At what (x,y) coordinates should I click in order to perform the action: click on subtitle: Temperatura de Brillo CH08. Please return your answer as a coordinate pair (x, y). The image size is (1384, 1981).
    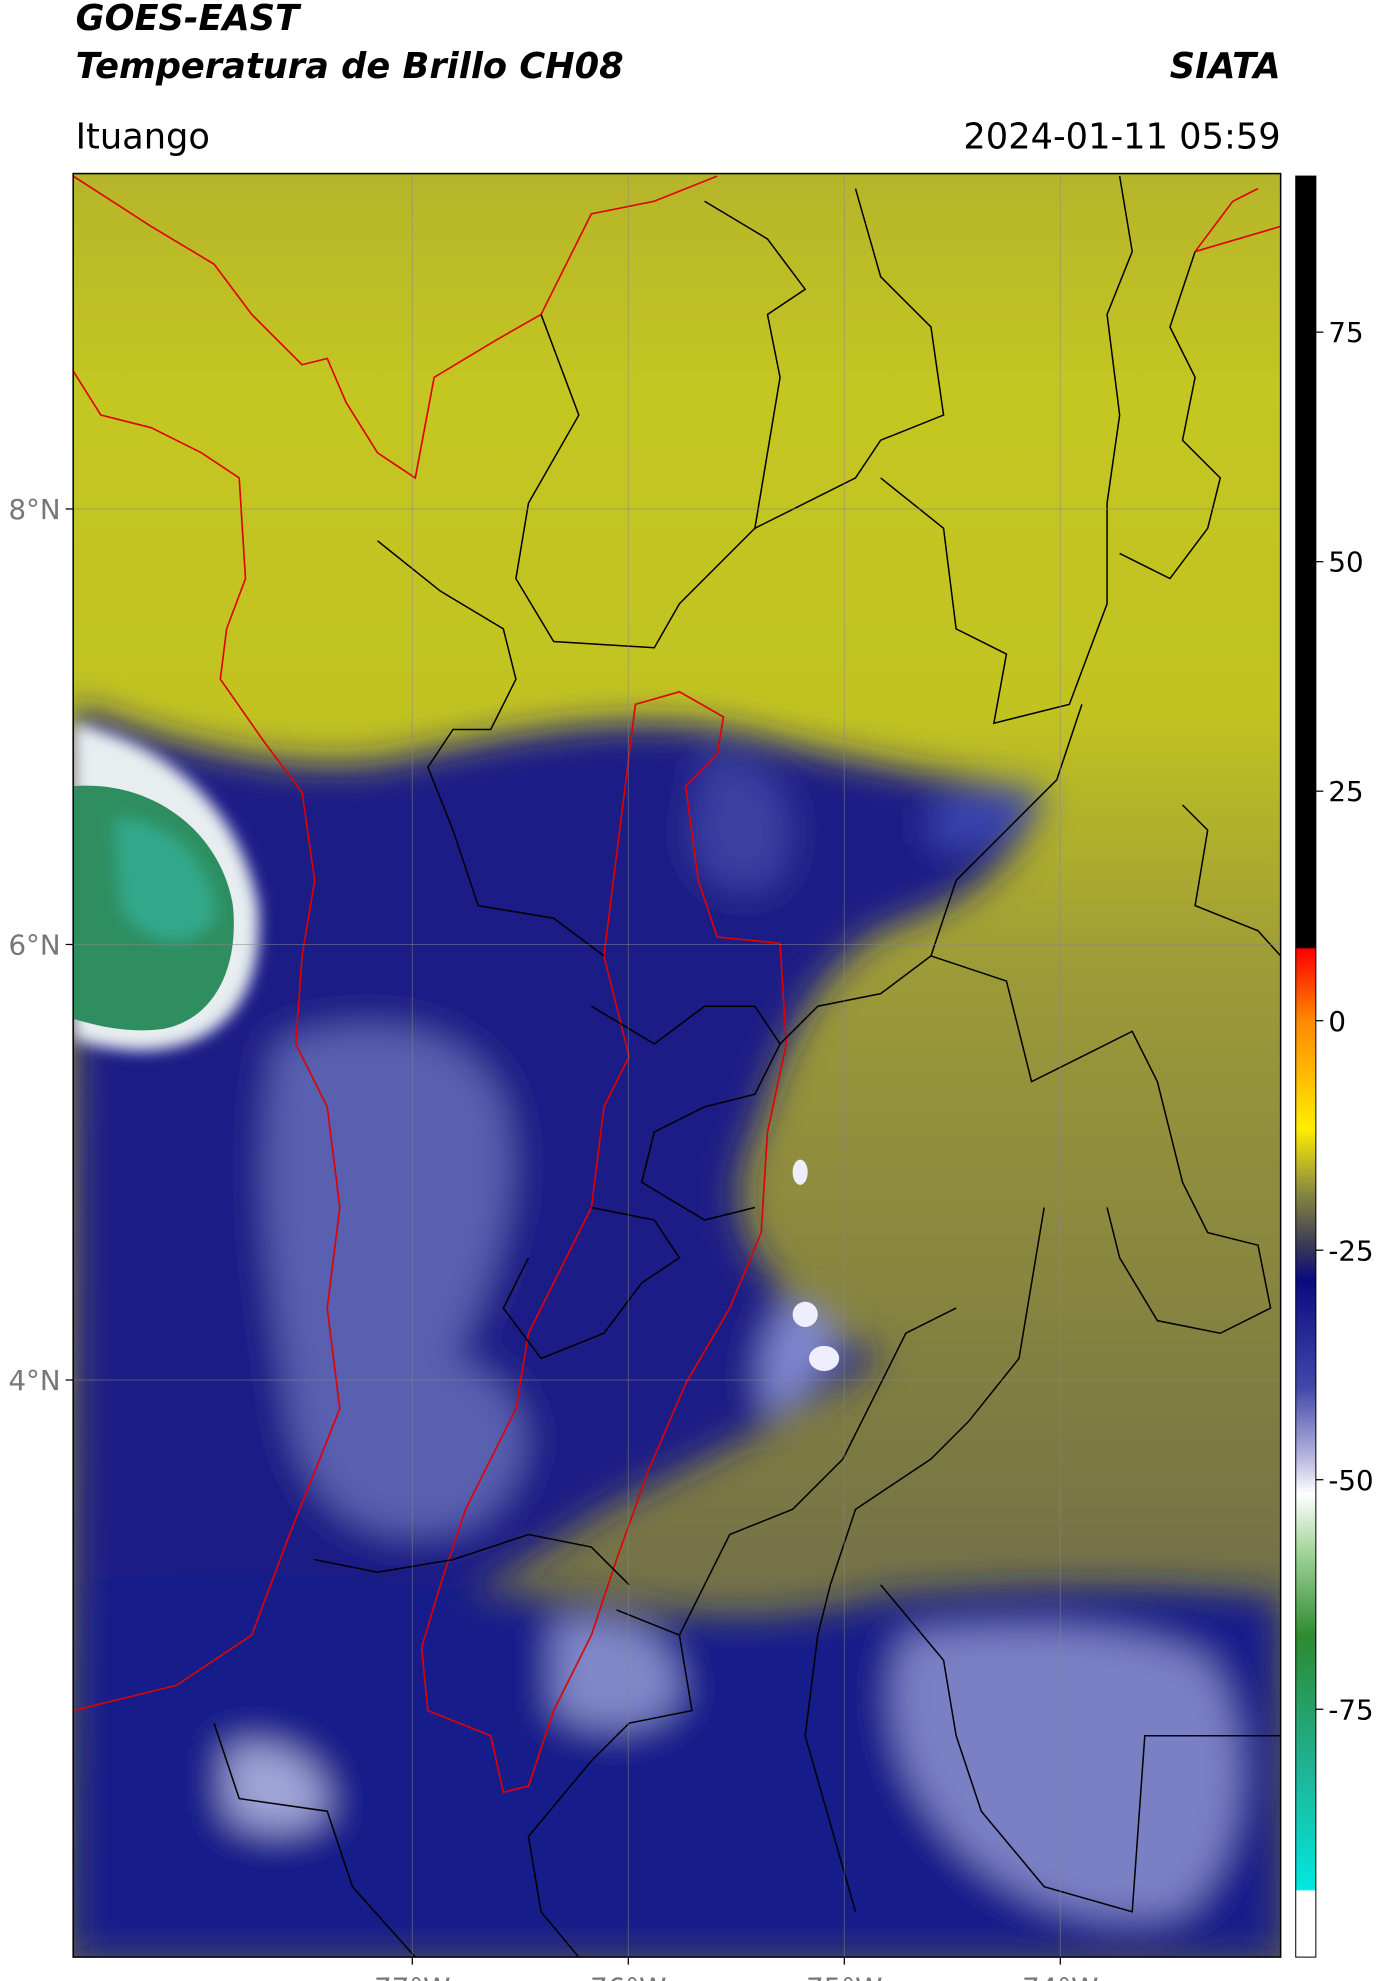
    Looking at the image, I should click on (350, 66).